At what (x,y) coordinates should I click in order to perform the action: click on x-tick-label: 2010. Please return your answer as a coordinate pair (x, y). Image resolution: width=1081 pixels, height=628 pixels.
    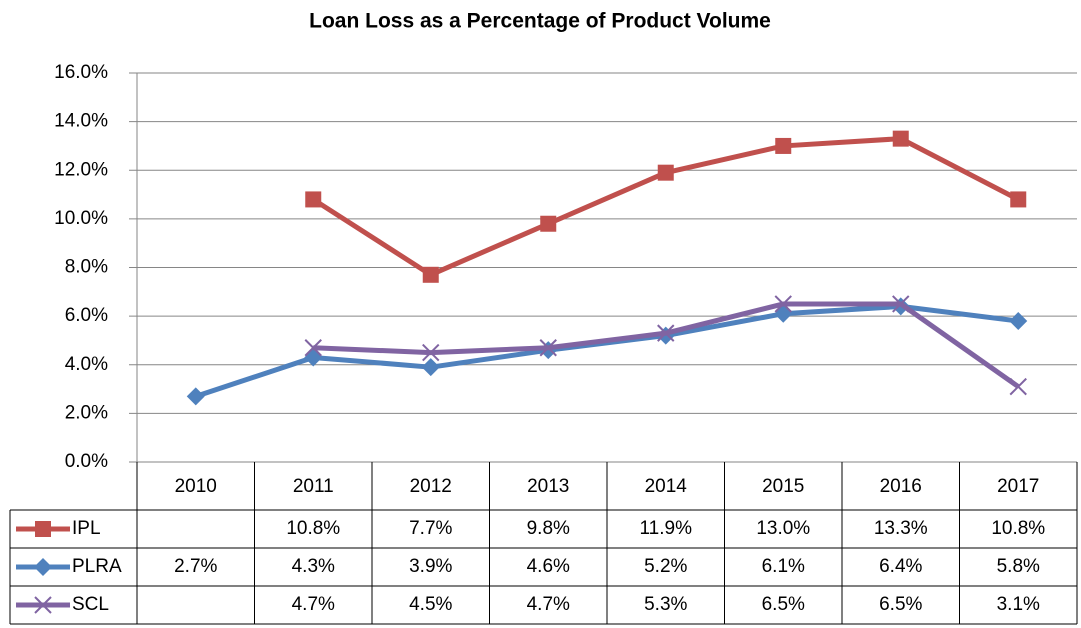
    Looking at the image, I should click on (196, 486).